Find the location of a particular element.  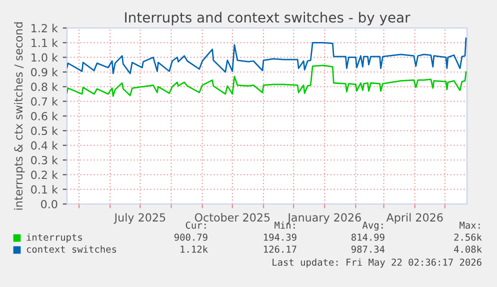

text: 900.79 is located at coordinates (191, 237).